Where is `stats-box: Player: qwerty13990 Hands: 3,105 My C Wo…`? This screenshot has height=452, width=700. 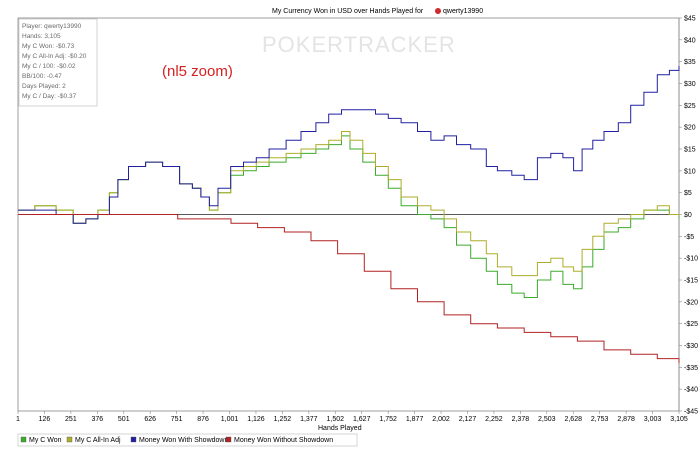
stats-box: Player: qwerty13990 Hands: 3,105 My C Wo… is located at coordinates (58, 62).